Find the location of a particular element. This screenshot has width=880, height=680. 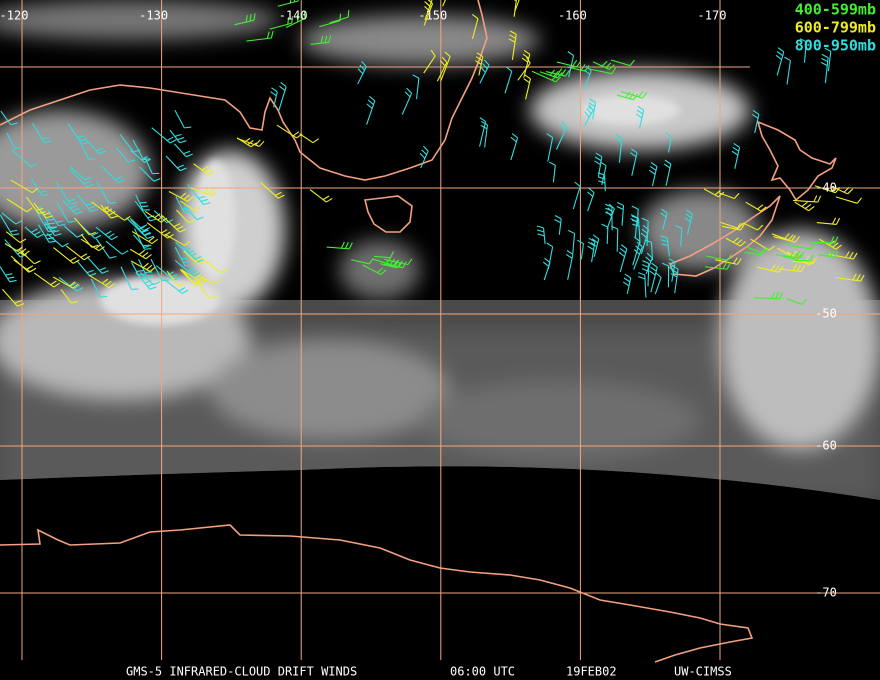

longitude-label: -140 is located at coordinates (293, 16).